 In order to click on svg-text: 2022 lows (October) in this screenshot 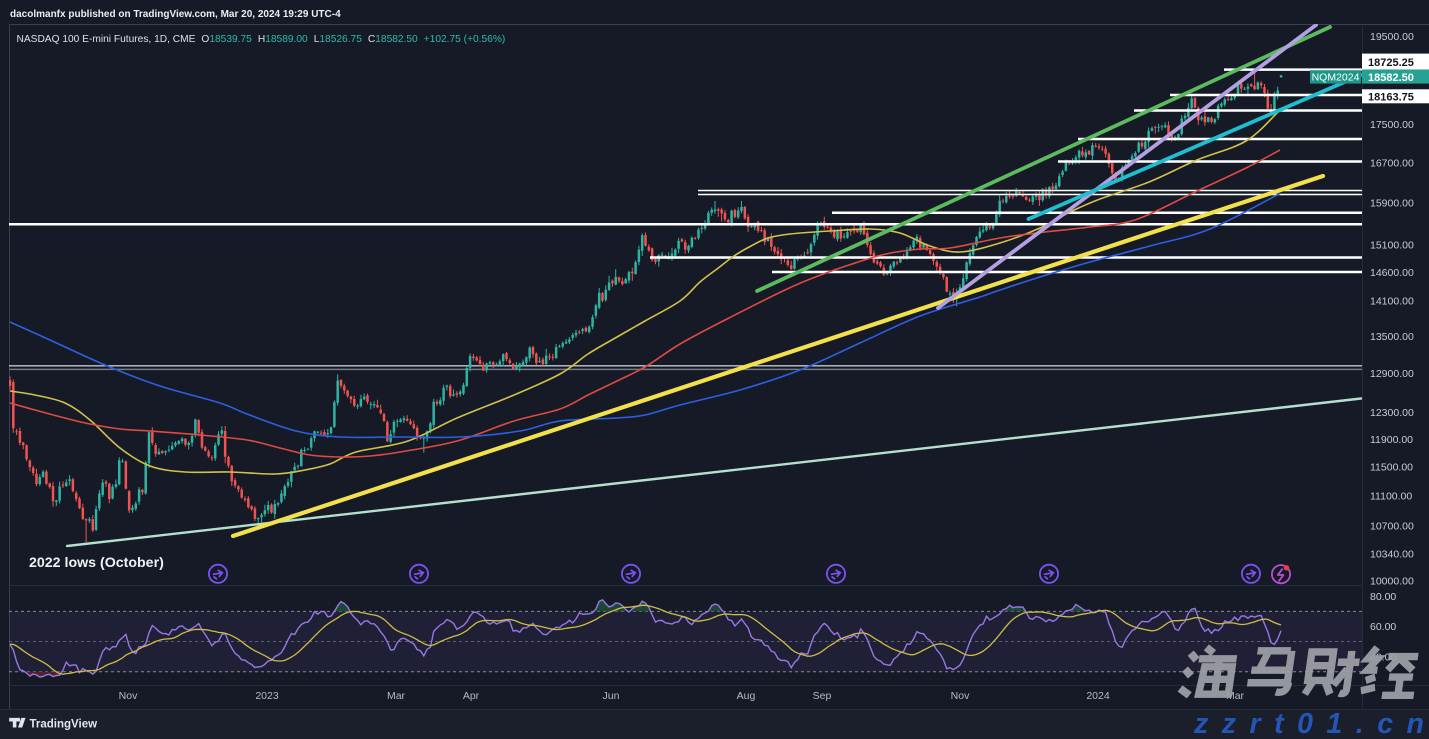, I will do `click(96, 563)`.